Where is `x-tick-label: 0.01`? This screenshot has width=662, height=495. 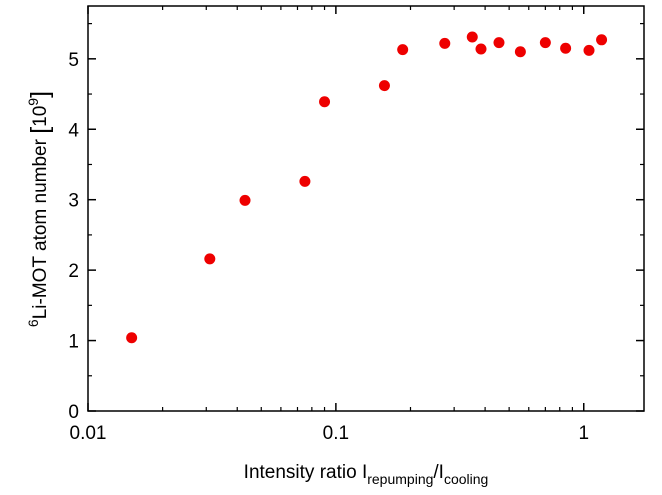
x-tick-label: 0.01 is located at coordinates (88, 433).